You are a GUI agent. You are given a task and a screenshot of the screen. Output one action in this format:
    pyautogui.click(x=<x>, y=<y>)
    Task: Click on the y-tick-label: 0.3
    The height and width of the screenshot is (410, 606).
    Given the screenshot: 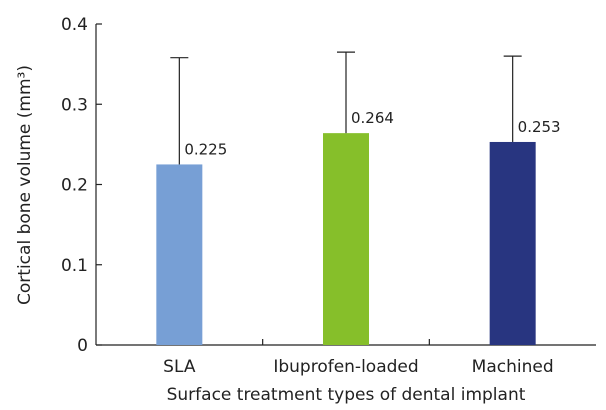 What is the action you would take?
    pyautogui.click(x=74, y=105)
    